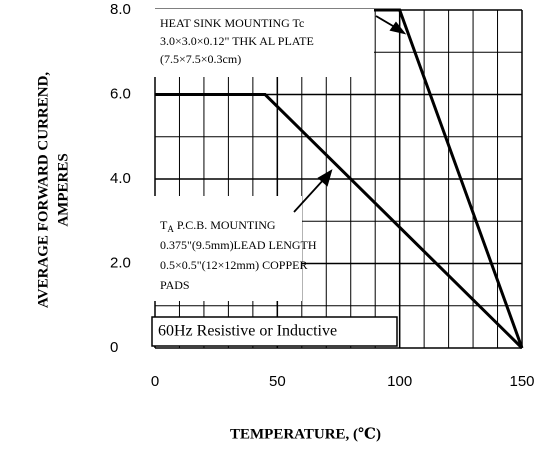 This screenshot has width=540, height=449. Describe the element at coordinates (175, 285) in the screenshot. I see `annotation-line: PADS` at that location.